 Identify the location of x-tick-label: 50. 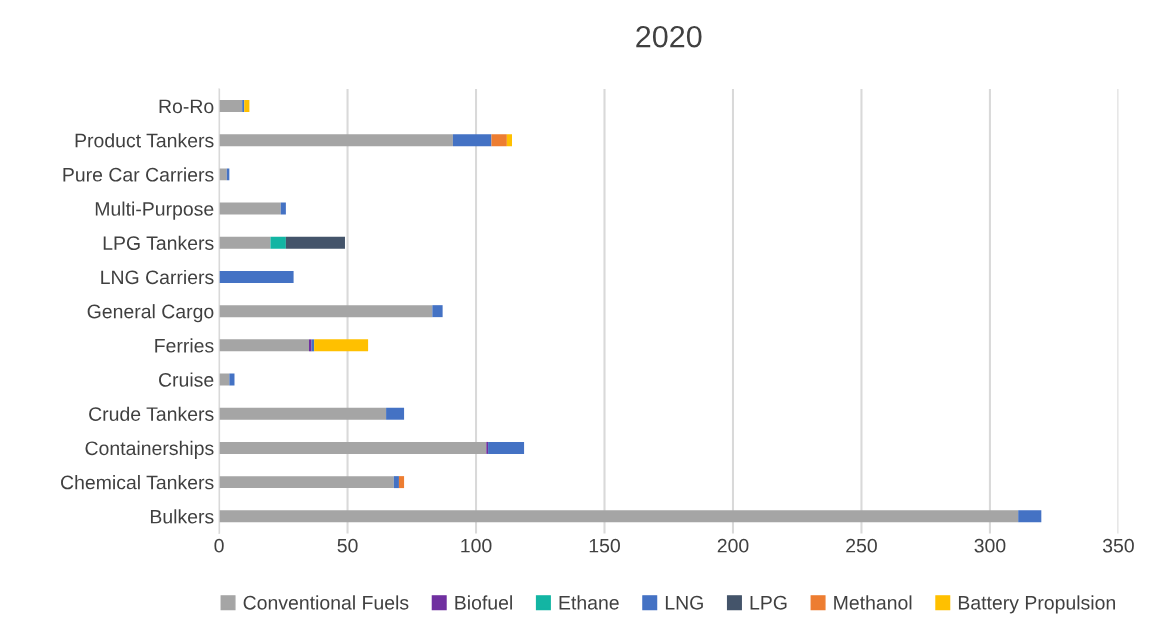
(347, 545).